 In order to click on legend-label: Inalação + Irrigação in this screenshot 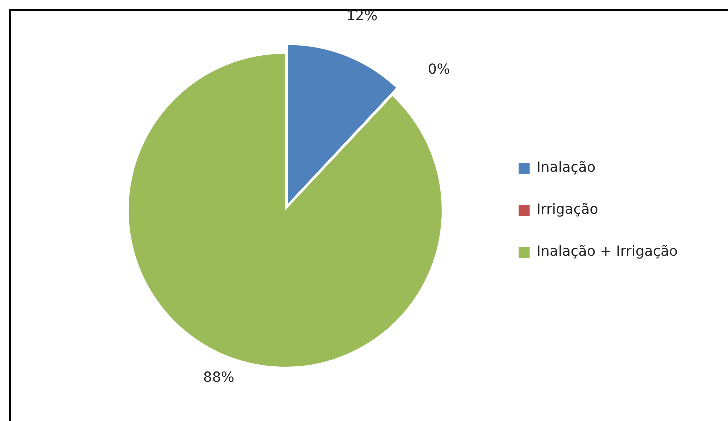, I will do `click(607, 252)`.